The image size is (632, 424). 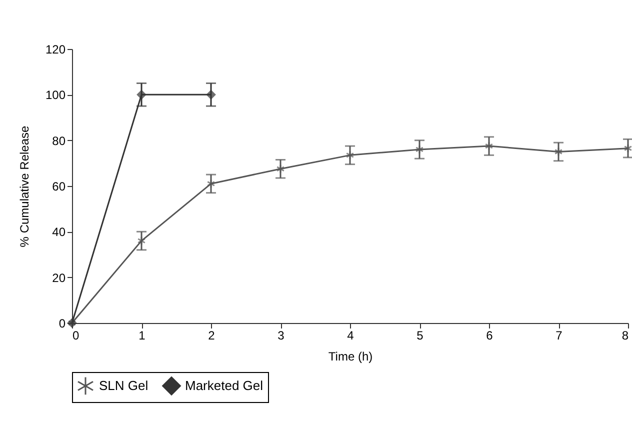 I want to click on x-tick-label: 0, so click(x=76, y=335).